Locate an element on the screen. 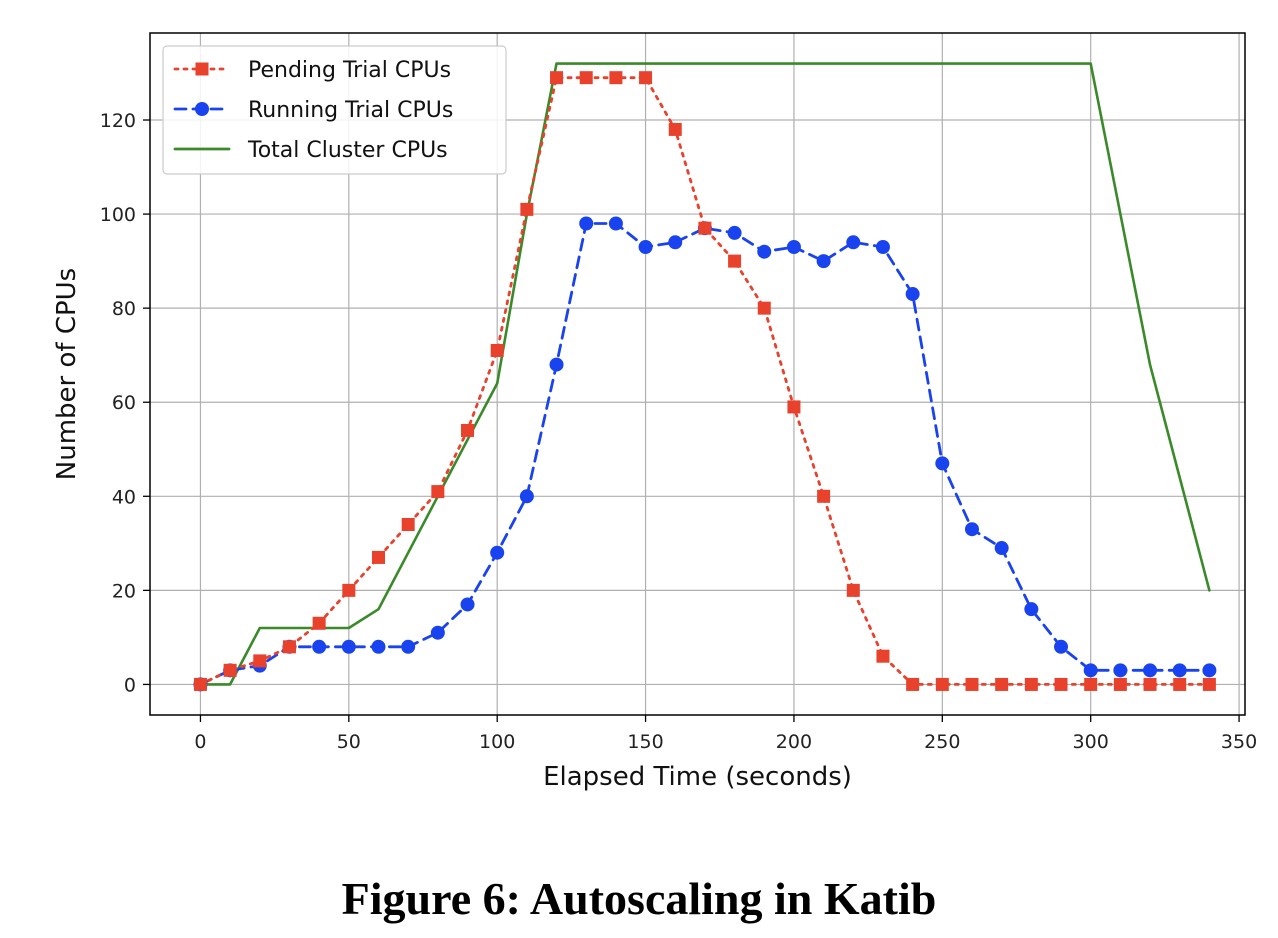  legend-box is located at coordinates (334, 110).